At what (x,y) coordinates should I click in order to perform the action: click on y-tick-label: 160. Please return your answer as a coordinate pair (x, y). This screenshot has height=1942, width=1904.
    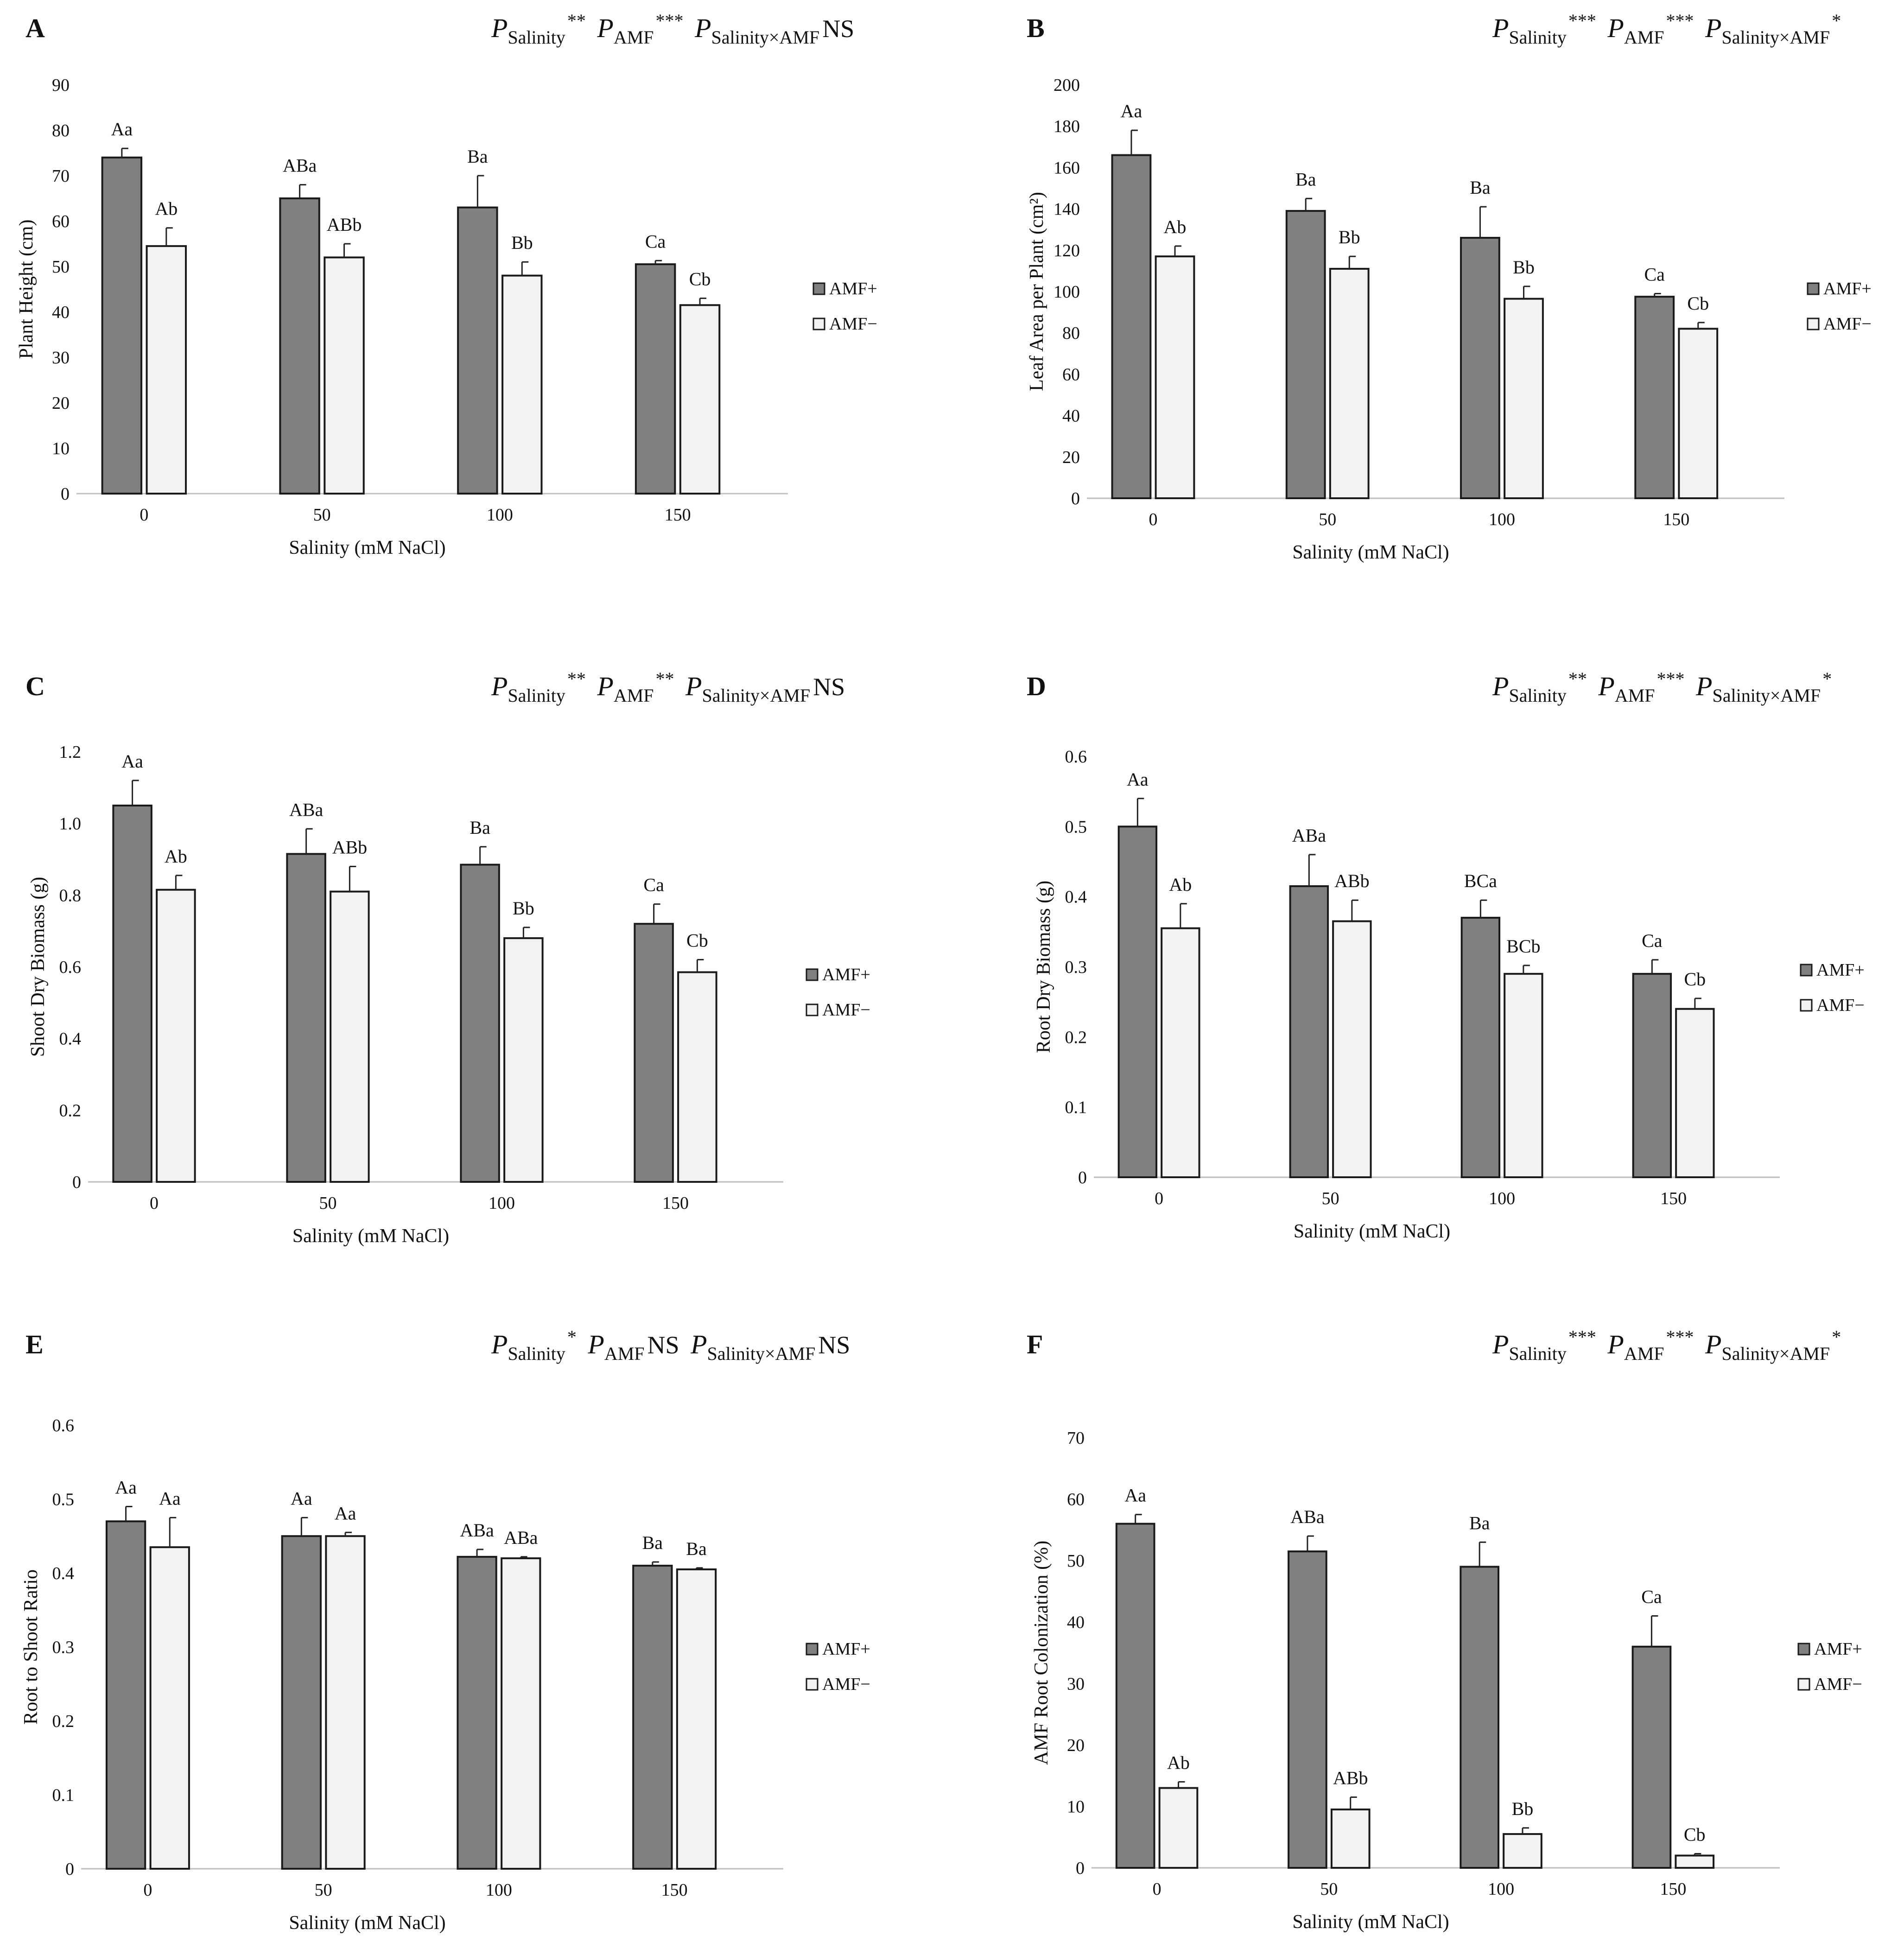
    Looking at the image, I should click on (1067, 168).